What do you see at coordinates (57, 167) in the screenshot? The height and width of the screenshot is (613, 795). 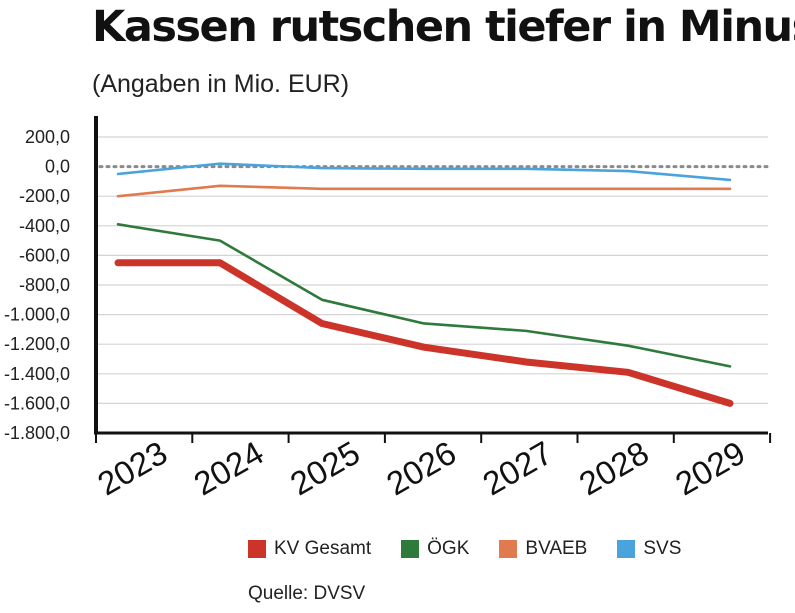 I see `y-tick-label: 0,0` at bounding box center [57, 167].